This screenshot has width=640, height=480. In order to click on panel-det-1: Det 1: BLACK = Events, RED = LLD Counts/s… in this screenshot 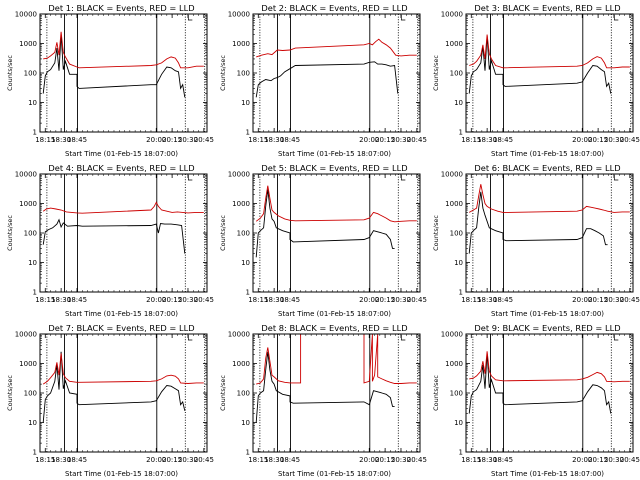, I will do `click(110, 80)`.